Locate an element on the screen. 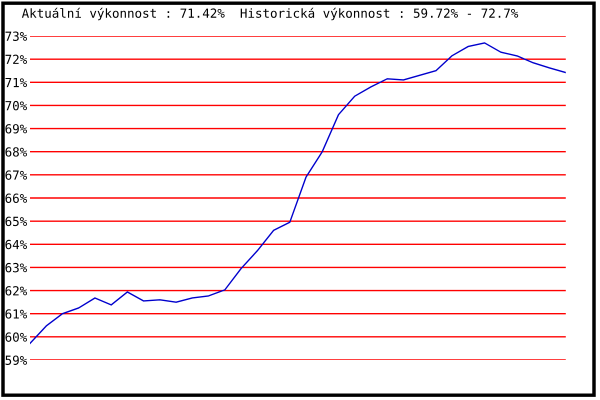  y-tick-label: 67% is located at coordinates (16, 175).